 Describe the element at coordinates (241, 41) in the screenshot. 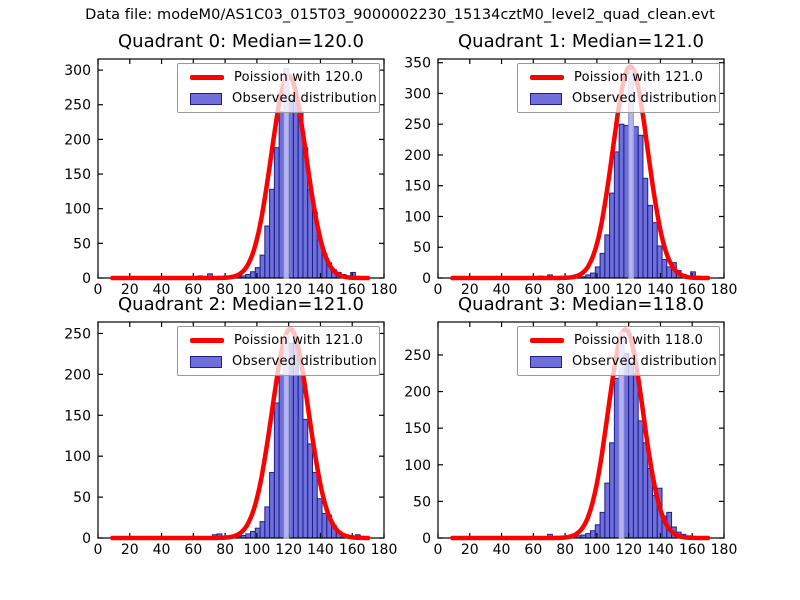

I see `plot-title-q0: Quadrant 0: Median=120.0` at that location.